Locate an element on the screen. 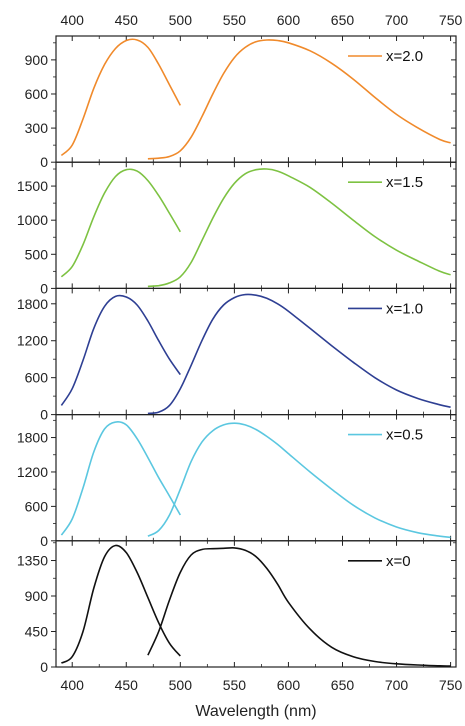 The image size is (465, 726). top-x-tick-label: 550 is located at coordinates (235, 20).